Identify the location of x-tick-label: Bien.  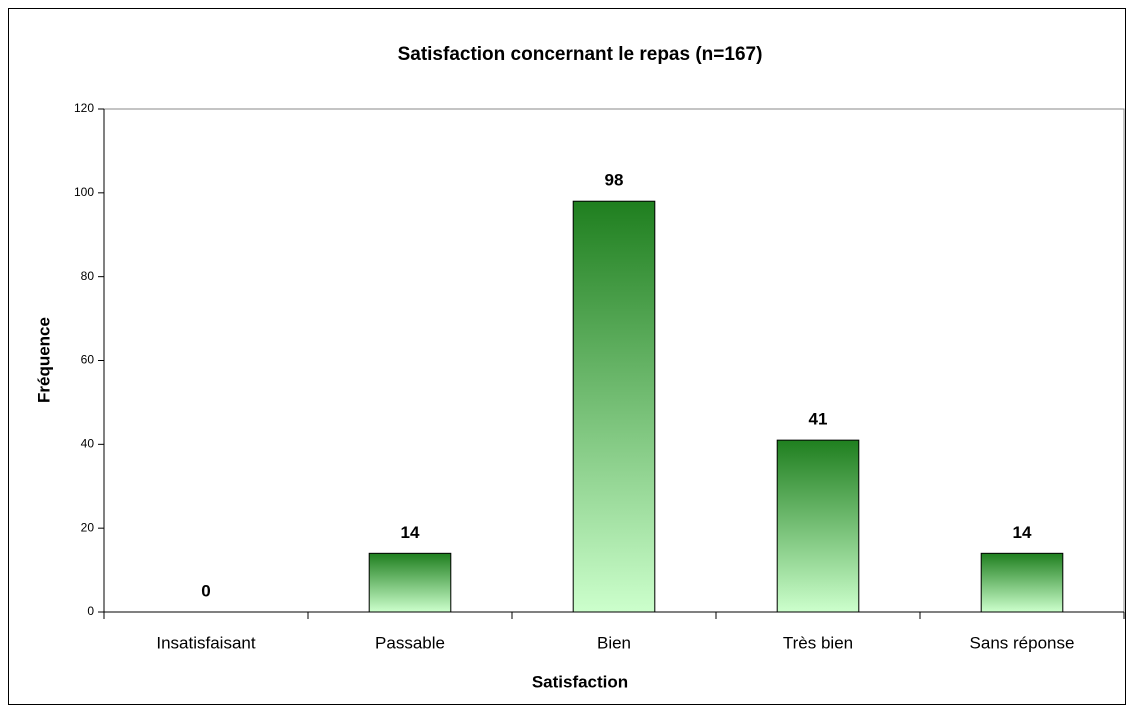
(614, 642).